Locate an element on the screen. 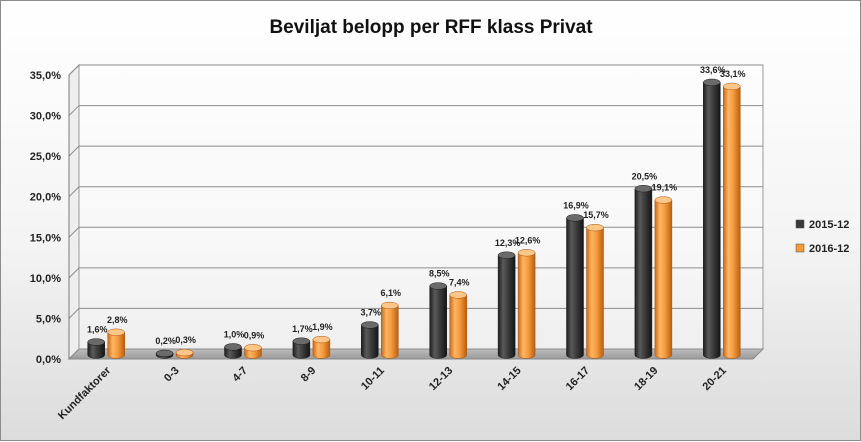 This screenshot has width=861, height=442. data-label: 20,5% is located at coordinates (645, 176).